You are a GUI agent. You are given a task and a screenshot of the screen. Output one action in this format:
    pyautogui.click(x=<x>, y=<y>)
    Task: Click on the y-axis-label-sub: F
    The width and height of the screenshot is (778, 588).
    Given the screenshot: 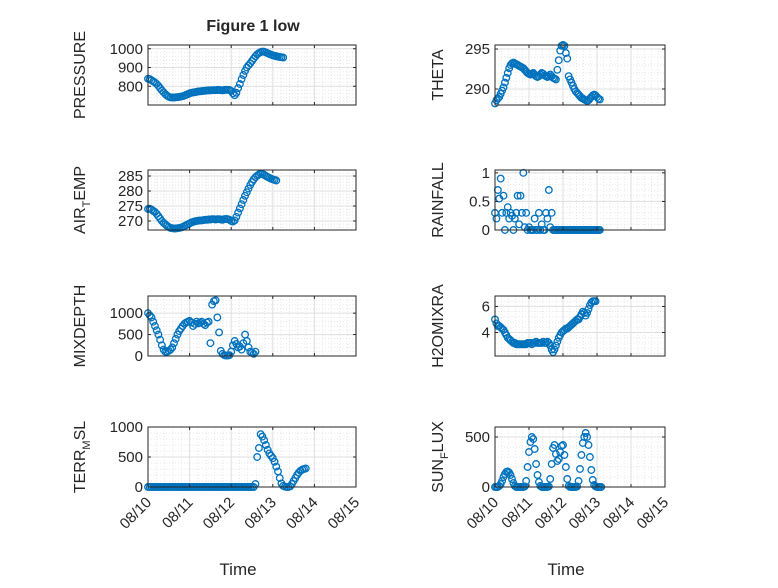 What is the action you would take?
    pyautogui.click(x=445, y=455)
    